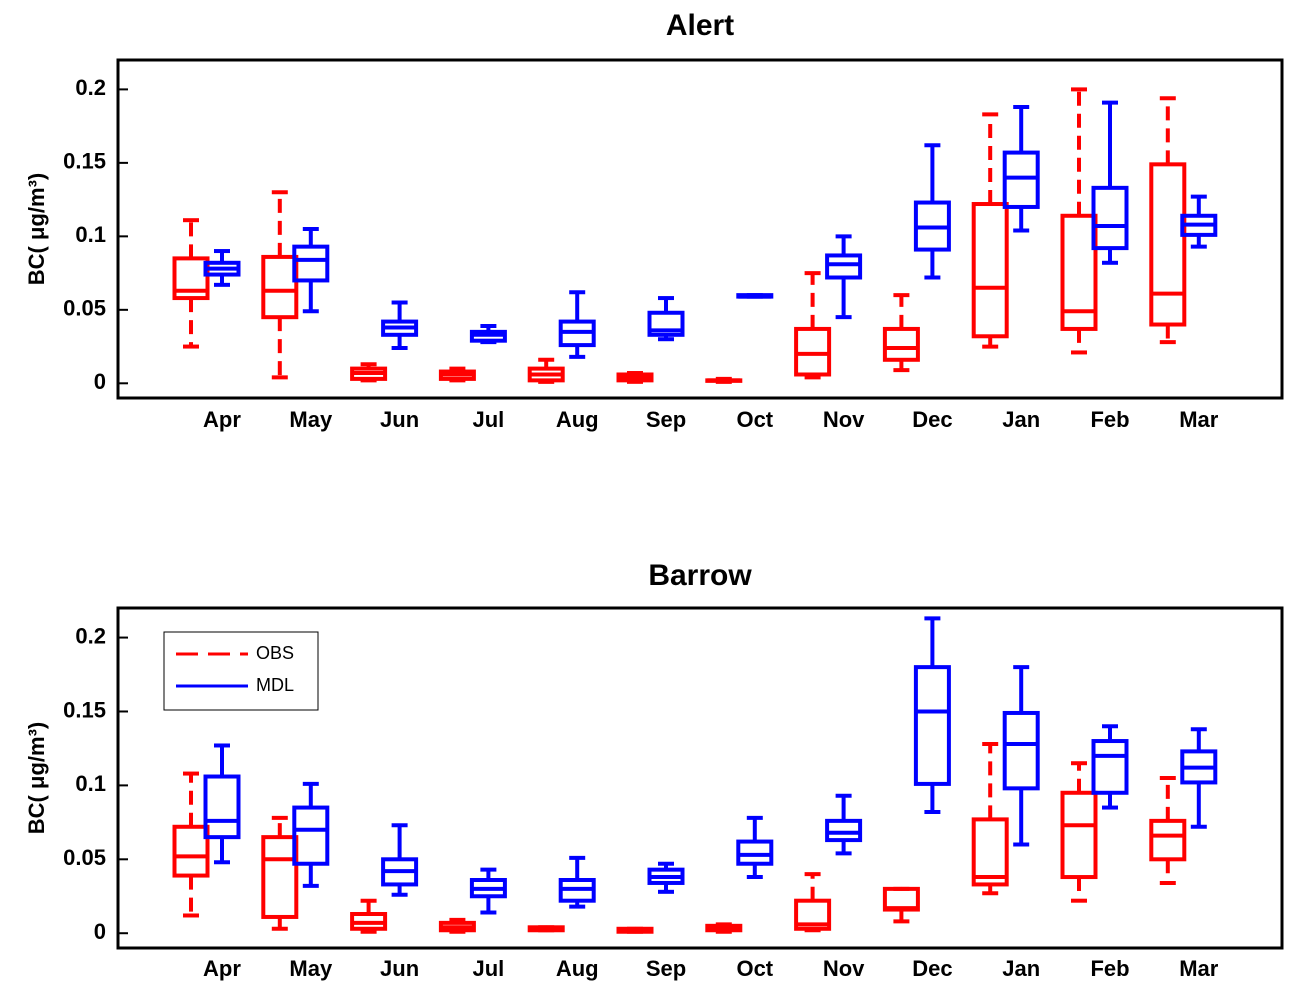 This screenshot has height=993, width=1291. Describe the element at coordinates (700, 25) in the screenshot. I see `chart-title: Alert` at that location.